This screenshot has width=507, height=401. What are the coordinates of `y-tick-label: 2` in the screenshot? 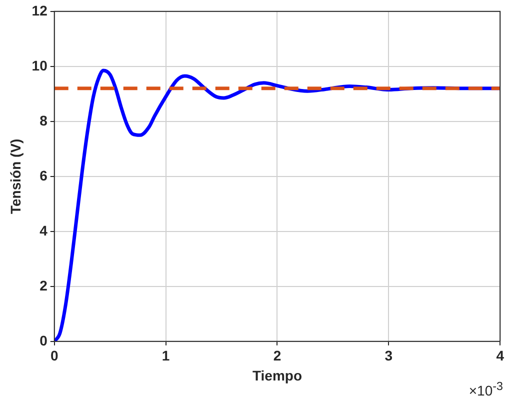 It's located at (44, 285).